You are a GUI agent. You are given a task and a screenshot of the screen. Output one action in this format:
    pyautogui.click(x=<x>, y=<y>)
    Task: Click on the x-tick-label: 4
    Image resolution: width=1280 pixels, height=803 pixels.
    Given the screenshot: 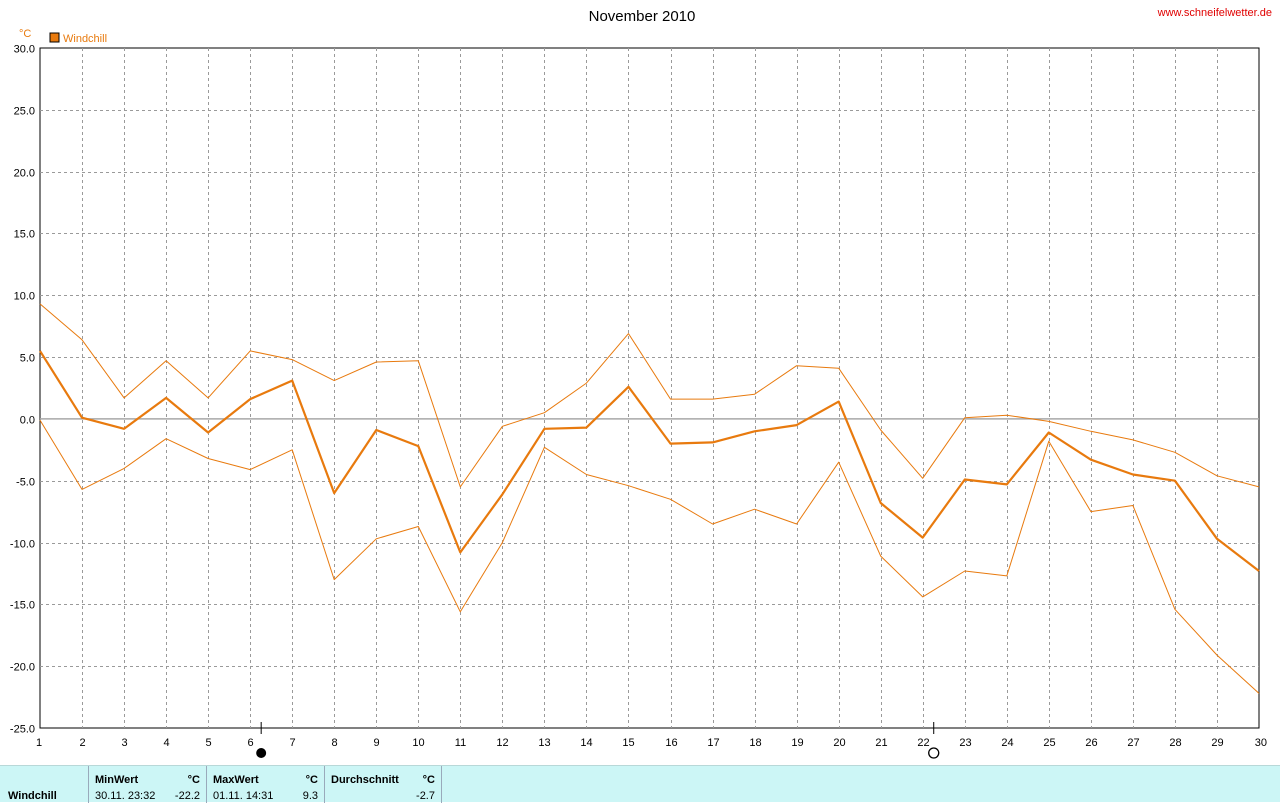 What is the action you would take?
    pyautogui.click(x=166, y=743)
    